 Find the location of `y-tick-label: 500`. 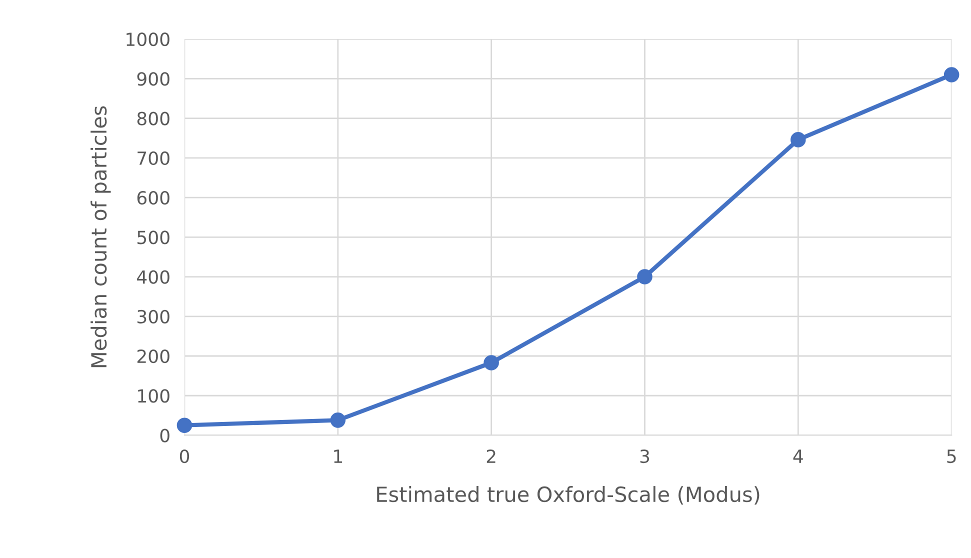

y-tick-label: 500 is located at coordinates (154, 237).